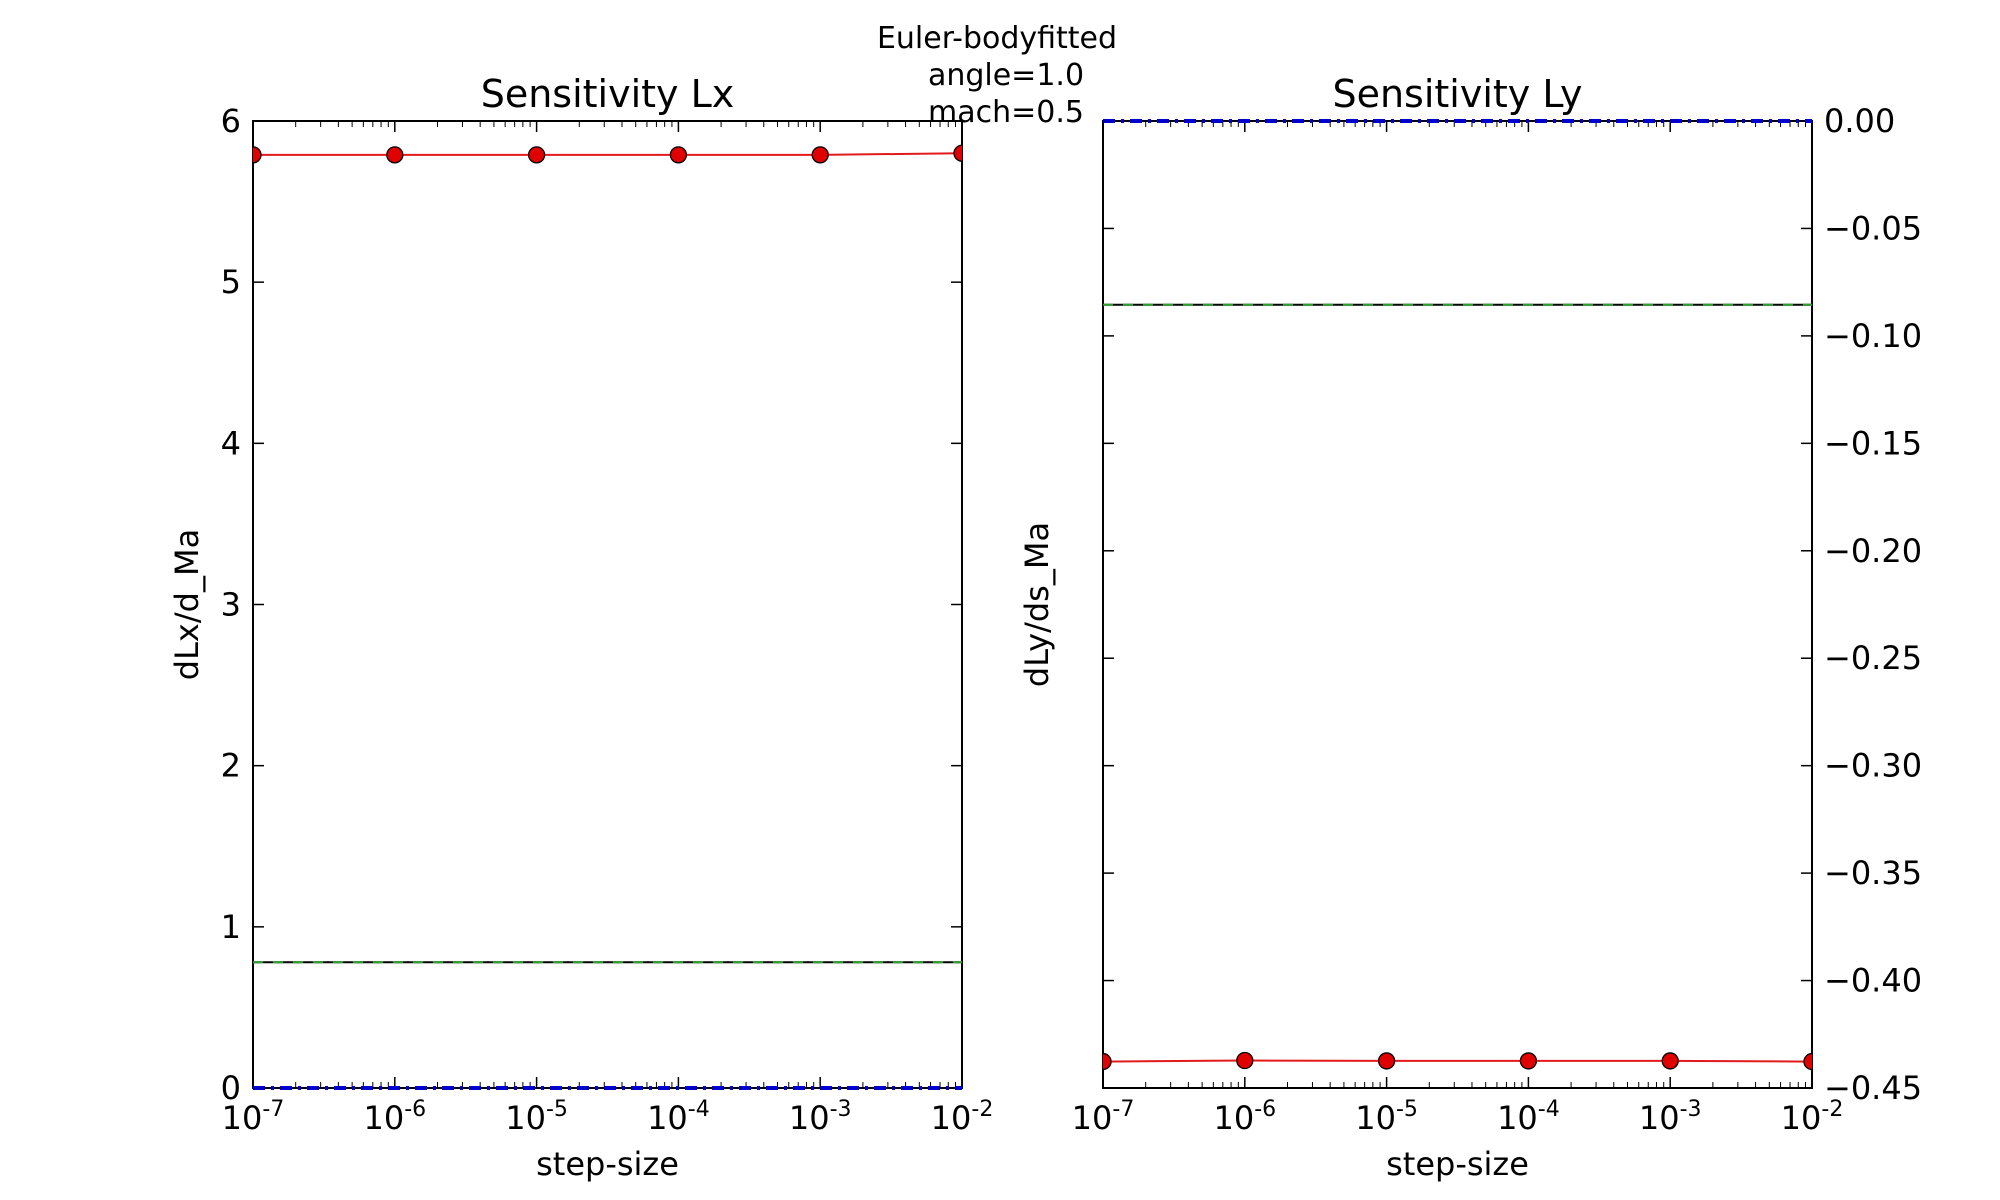 This screenshot has width=2000, height=1200. Describe the element at coordinates (231, 443) in the screenshot. I see `chart-0-ytick-label: 4` at that location.